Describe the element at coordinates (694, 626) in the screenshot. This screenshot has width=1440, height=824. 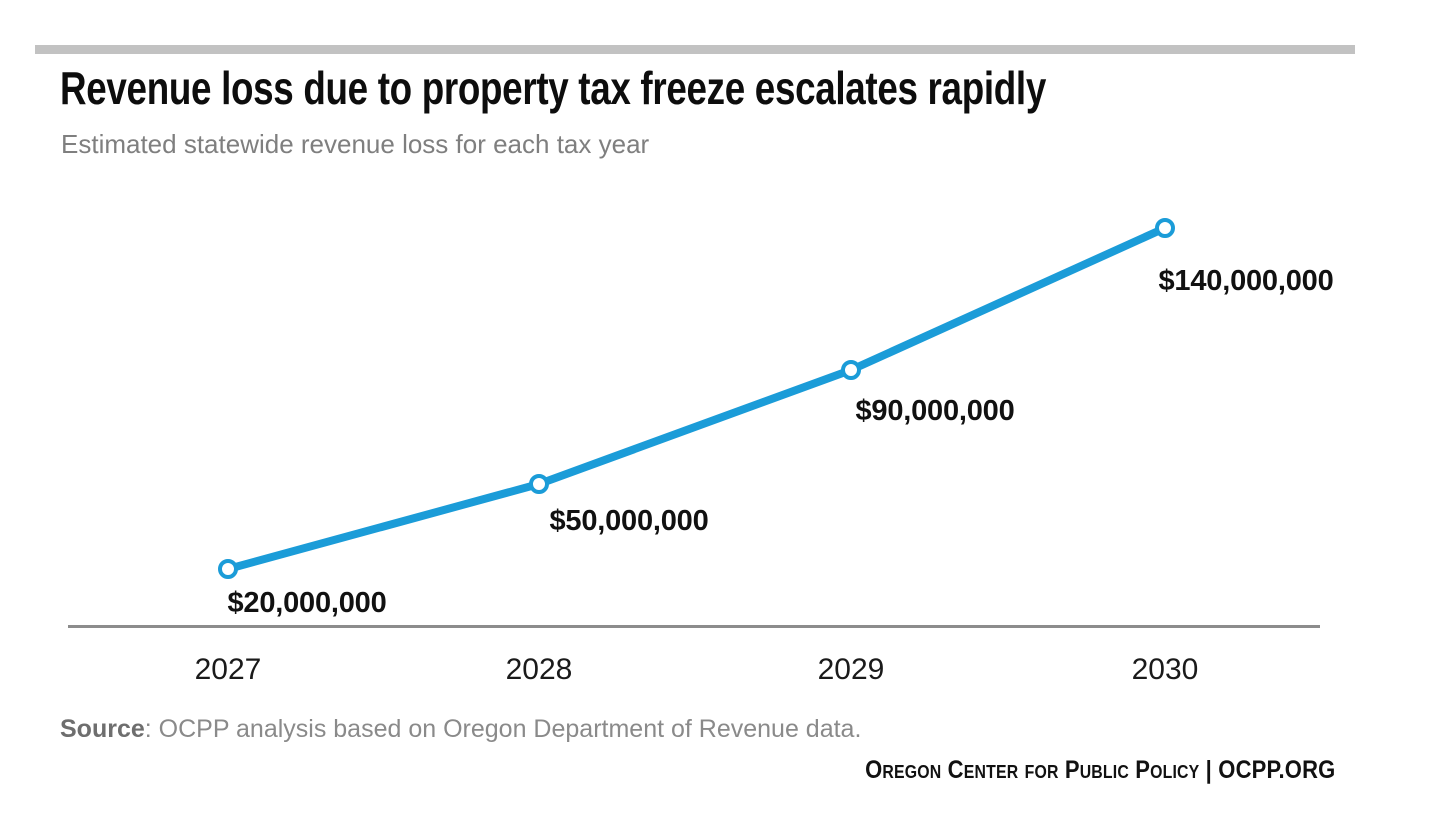
I see `x-axis-line` at that location.